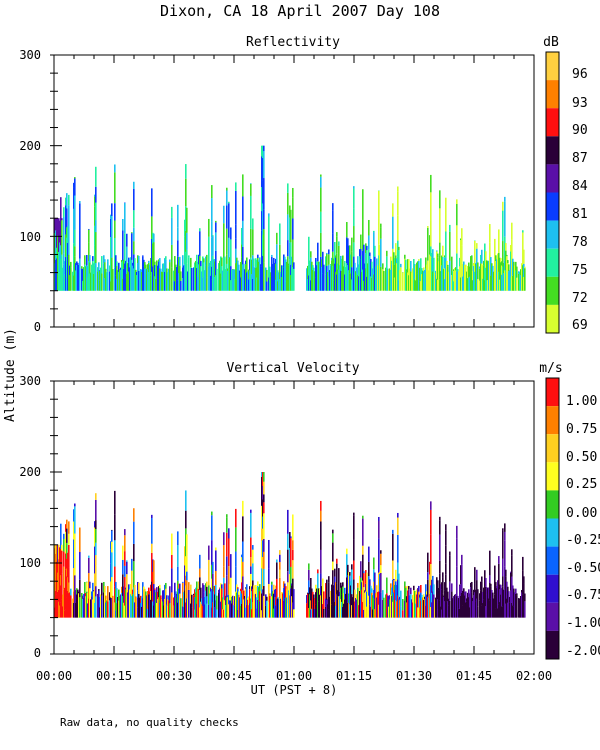  Describe the element at coordinates (552, 192) in the screenshot. I see `reflectivity-colorbar` at that location.